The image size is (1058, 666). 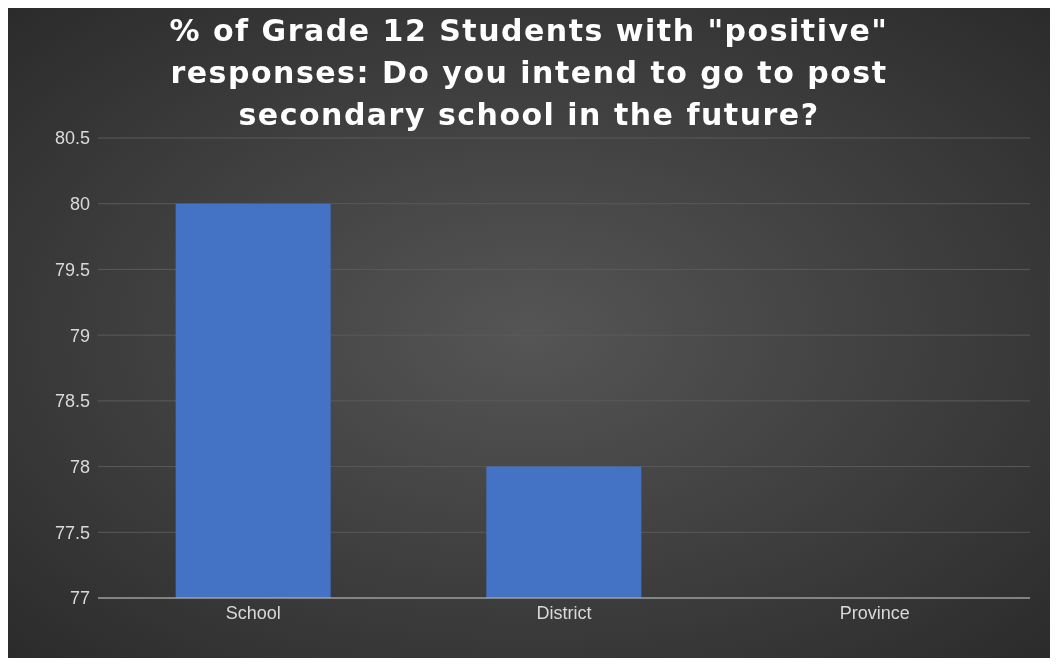 I want to click on x-tick-label: District, so click(x=564, y=612).